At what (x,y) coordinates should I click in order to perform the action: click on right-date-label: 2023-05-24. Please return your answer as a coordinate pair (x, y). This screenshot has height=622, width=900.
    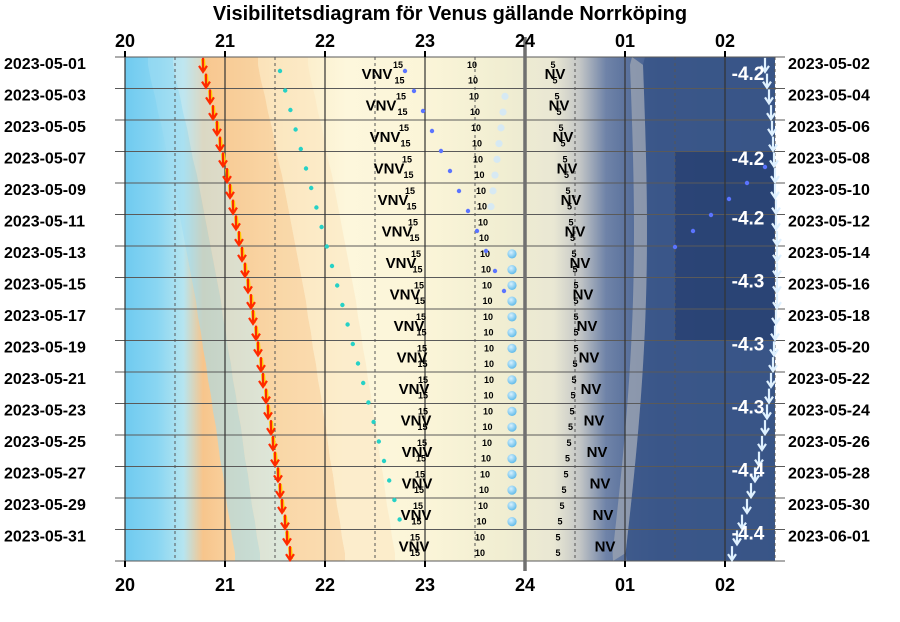
    Looking at the image, I should click on (829, 410).